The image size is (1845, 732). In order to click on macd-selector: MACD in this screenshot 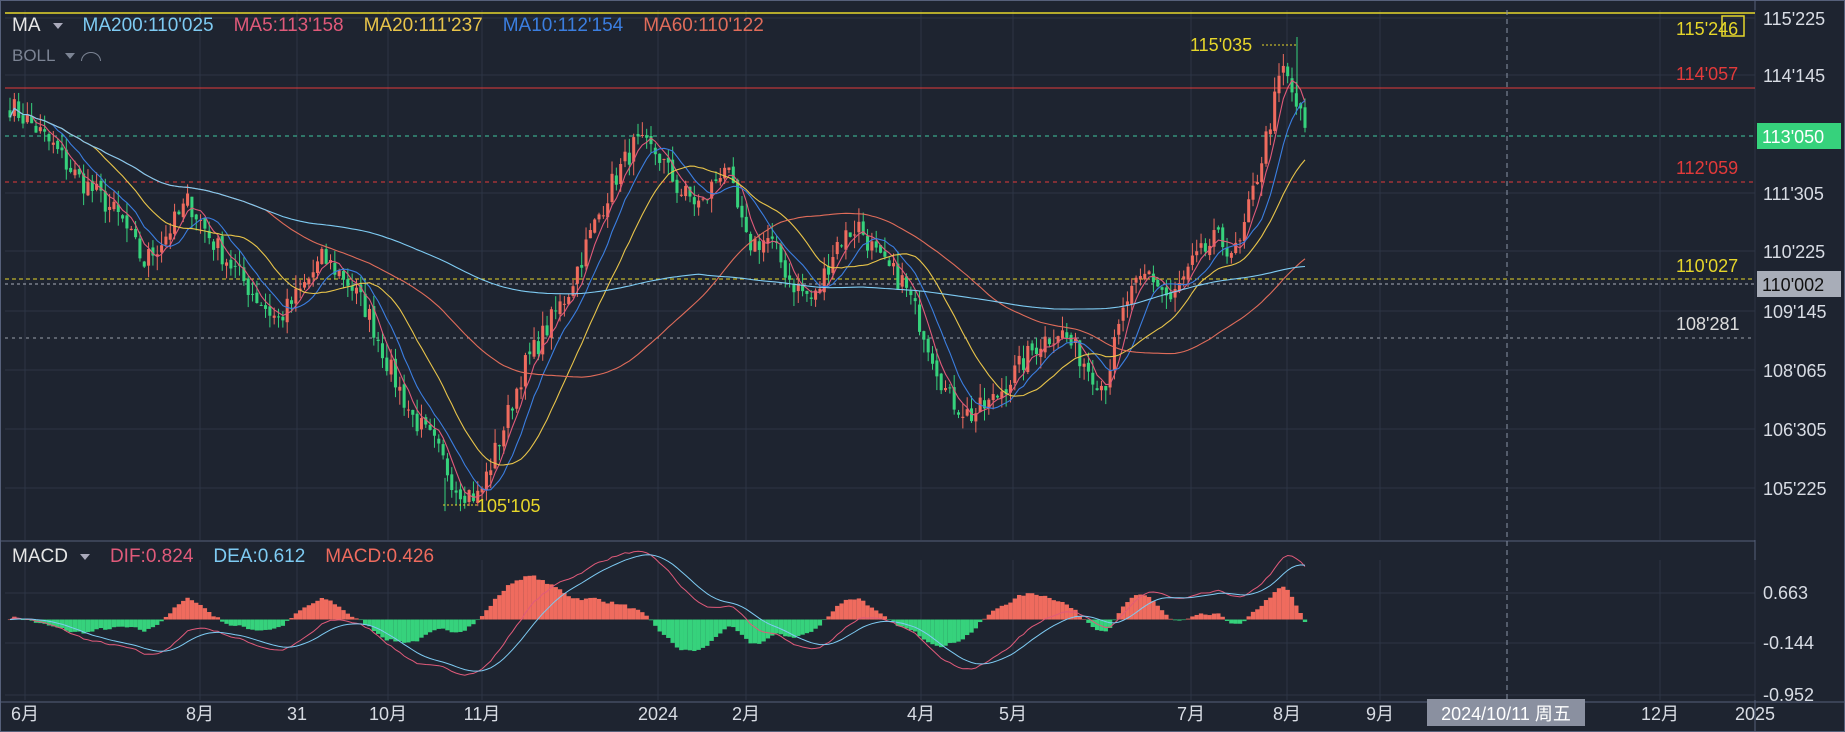, I will do `click(51, 557)`.